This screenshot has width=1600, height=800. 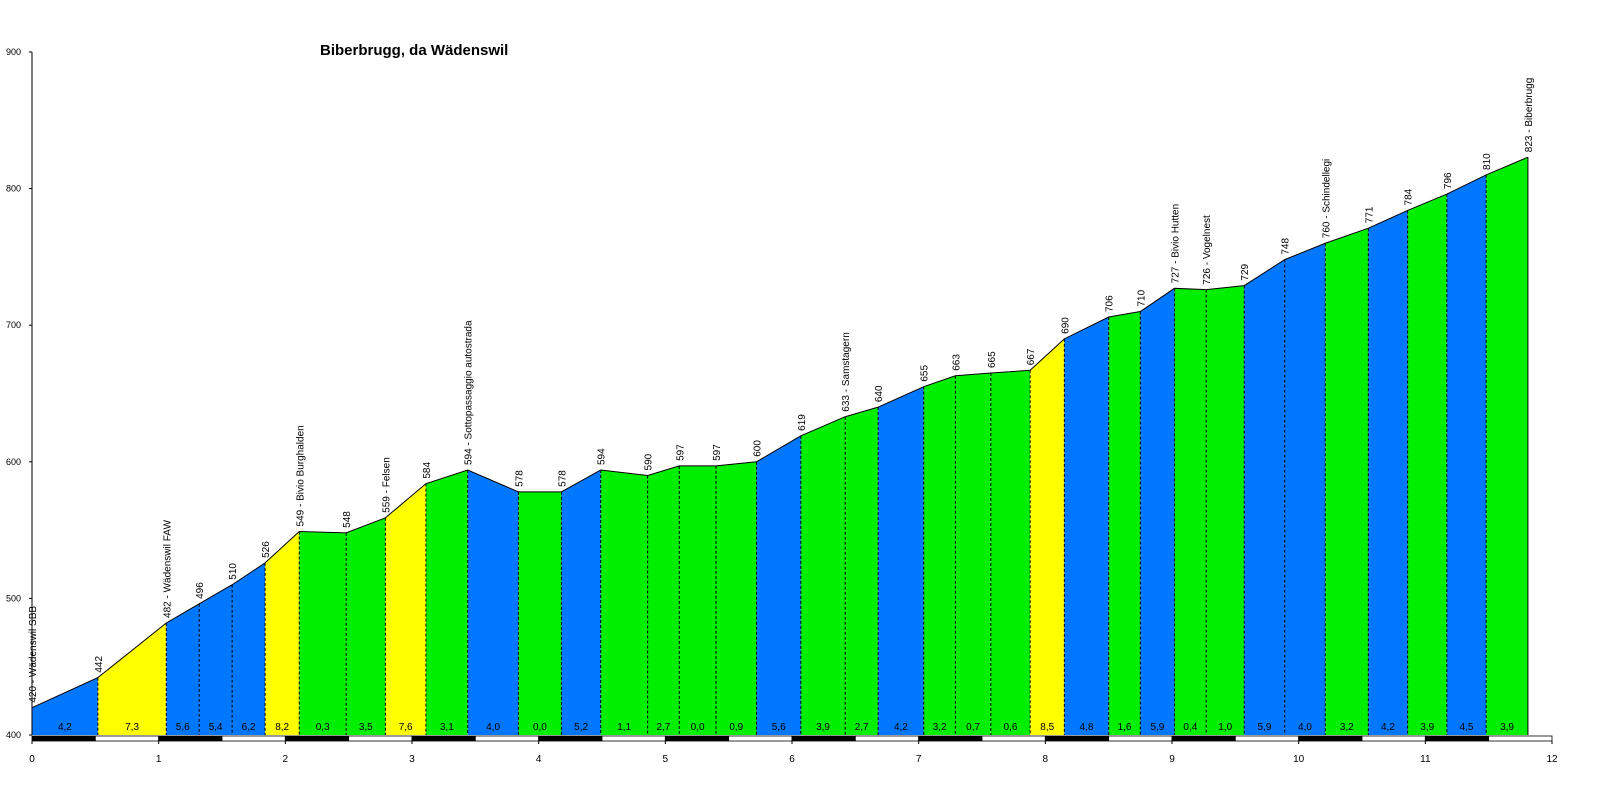 What do you see at coordinates (1047, 727) in the screenshot?
I see `gradient-label: 8,5` at bounding box center [1047, 727].